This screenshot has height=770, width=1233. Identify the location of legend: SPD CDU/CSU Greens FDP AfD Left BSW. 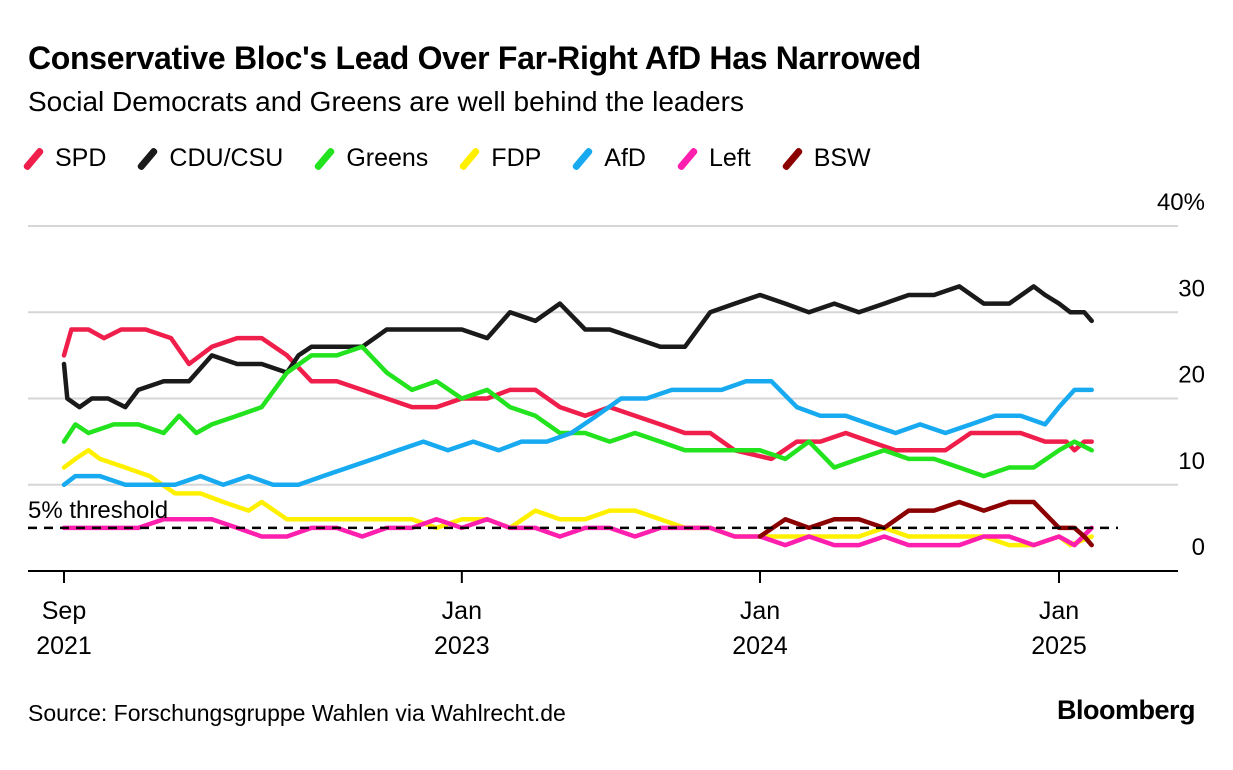
(459, 158).